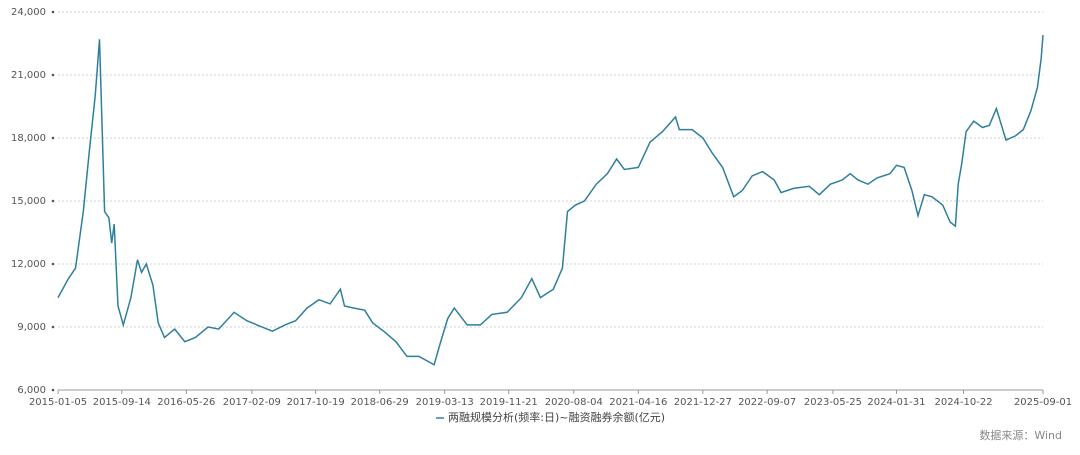 The height and width of the screenshot is (455, 1080). I want to click on x-tick-label: 2021-04-16, so click(638, 402).